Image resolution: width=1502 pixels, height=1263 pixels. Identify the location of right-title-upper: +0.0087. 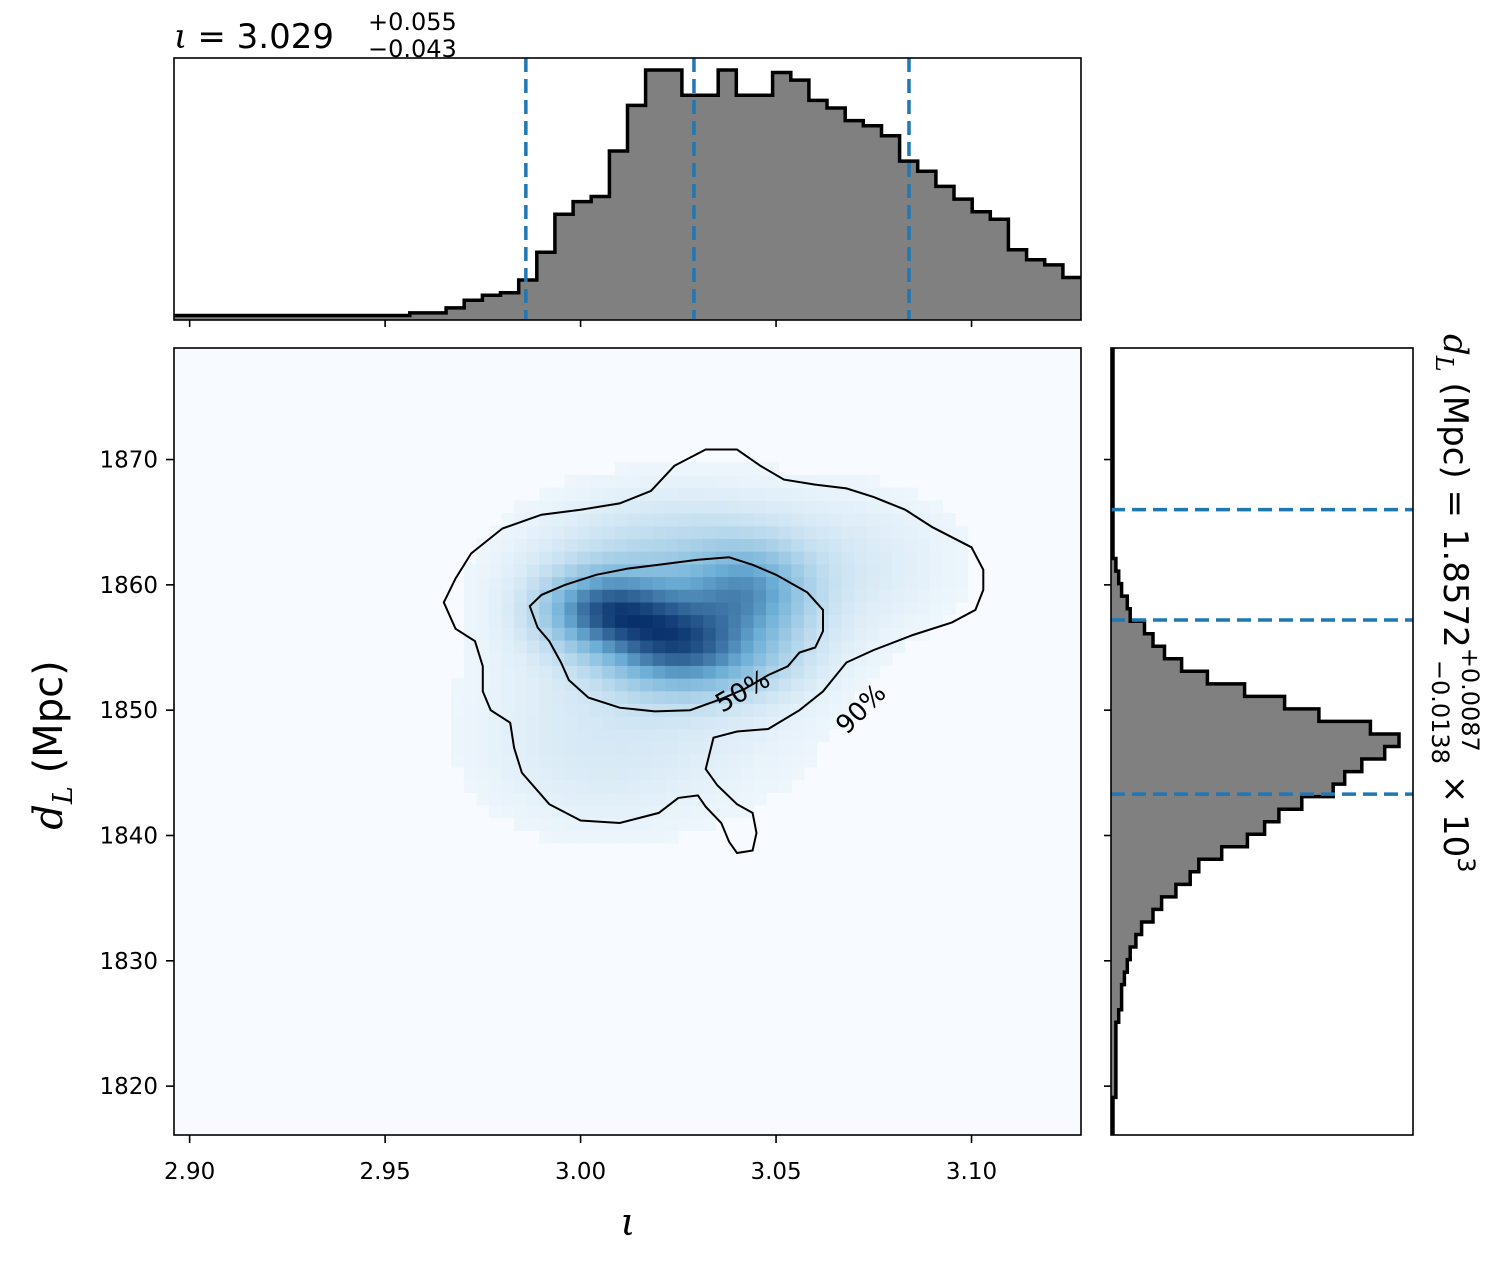
(1470, 700).